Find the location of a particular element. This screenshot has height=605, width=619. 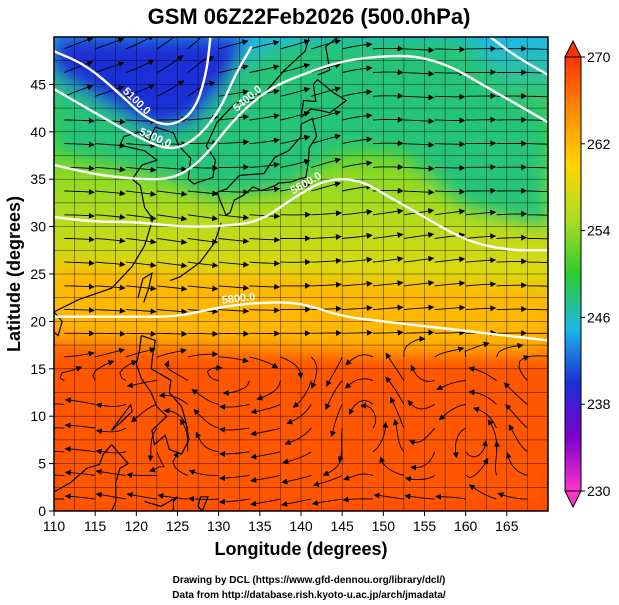

y-tick-label: 15 is located at coordinates (38, 369).